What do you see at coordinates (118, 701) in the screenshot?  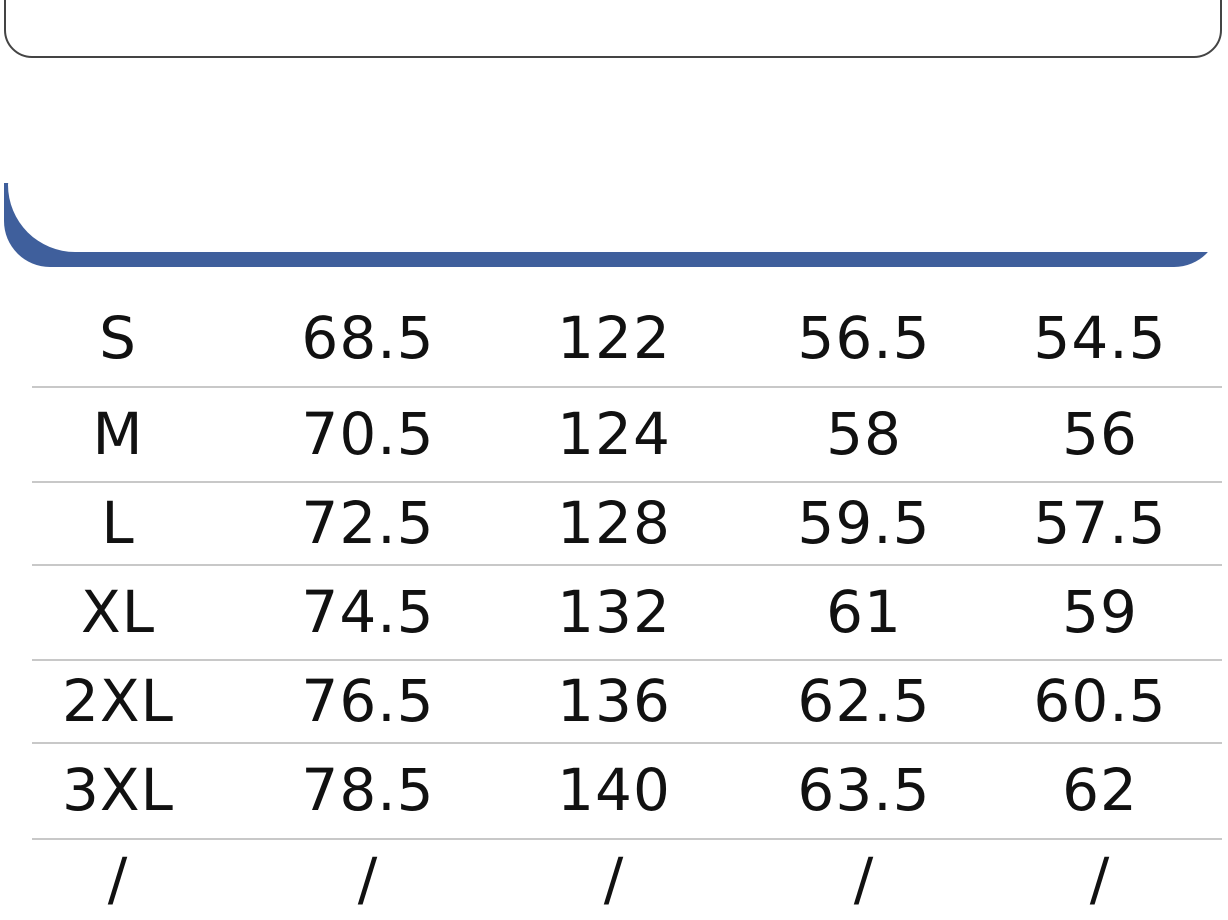 I see `size-cell: 2XL` at bounding box center [118, 701].